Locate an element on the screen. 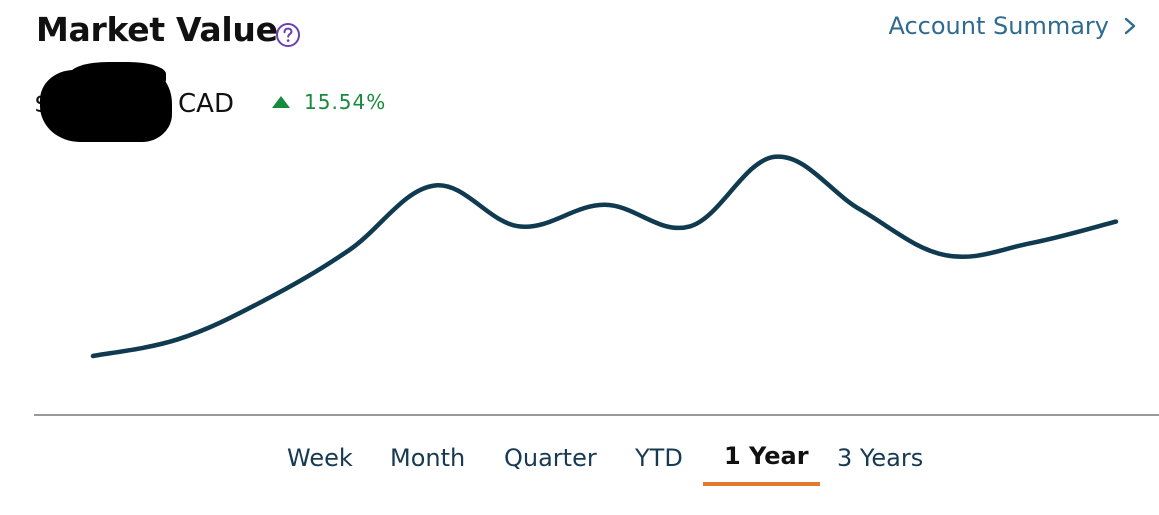 This screenshot has height=515, width=1159. chevron-right-icon is located at coordinates (1130, 26).